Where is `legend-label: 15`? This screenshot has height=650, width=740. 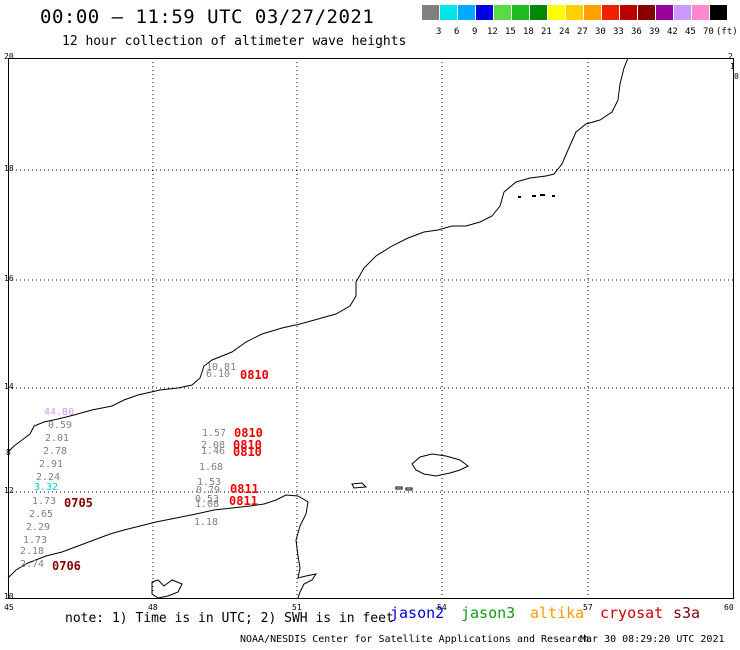 legend-label: 15 is located at coordinates (510, 32).